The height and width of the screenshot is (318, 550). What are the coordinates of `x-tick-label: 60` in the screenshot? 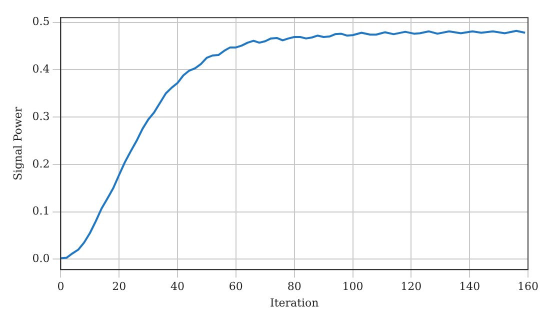 It's located at (235, 287).